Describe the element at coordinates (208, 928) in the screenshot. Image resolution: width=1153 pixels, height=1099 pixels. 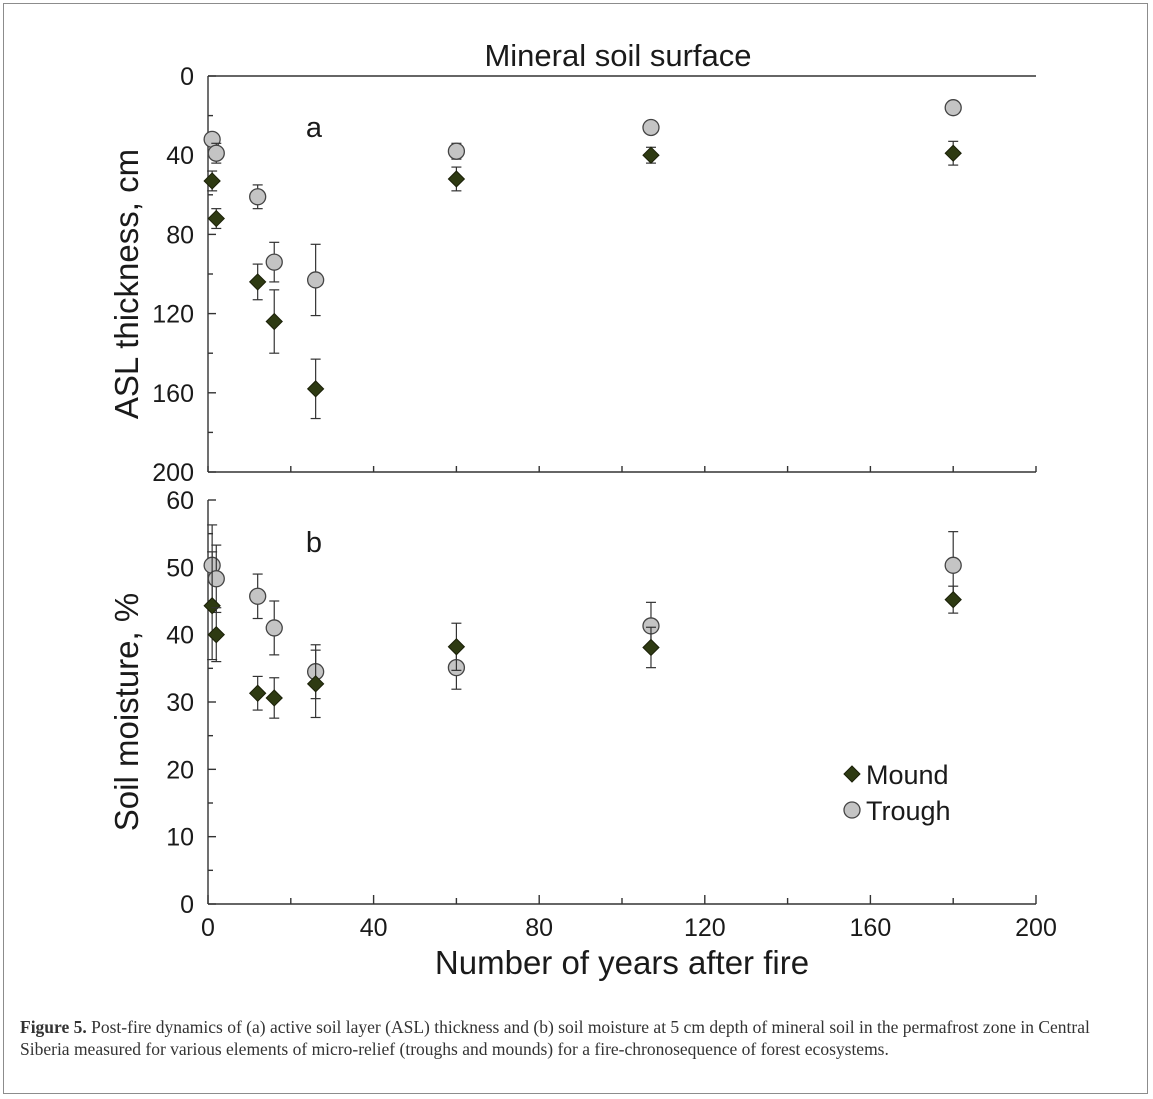
I see `x-tick-label: 0` at that location.